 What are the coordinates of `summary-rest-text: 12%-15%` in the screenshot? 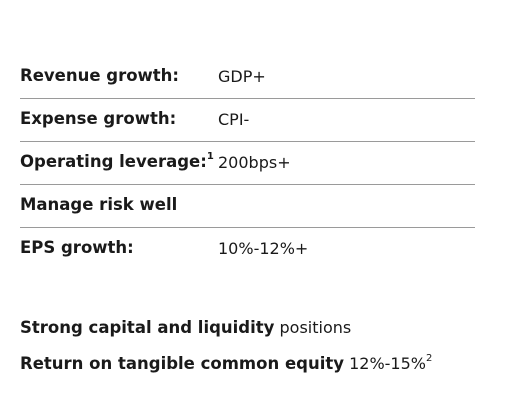 It's located at (385, 363).